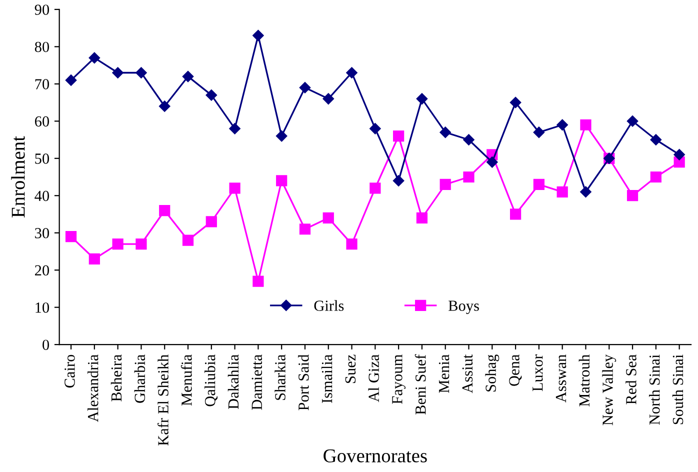  Describe the element at coordinates (326, 378) in the screenshot. I see `x-tick-label: Ismailia` at that location.